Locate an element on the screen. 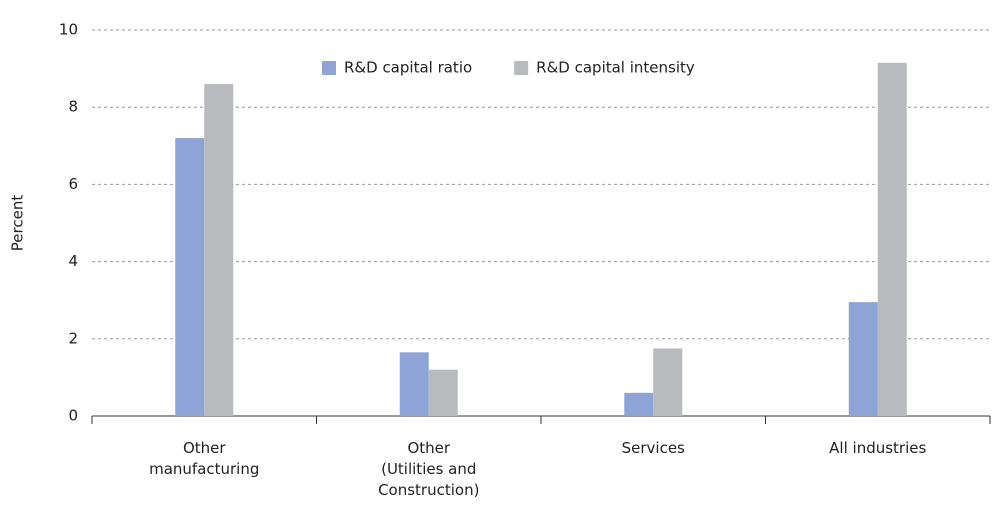  legend-label: R&D capital intensity is located at coordinates (615, 68).